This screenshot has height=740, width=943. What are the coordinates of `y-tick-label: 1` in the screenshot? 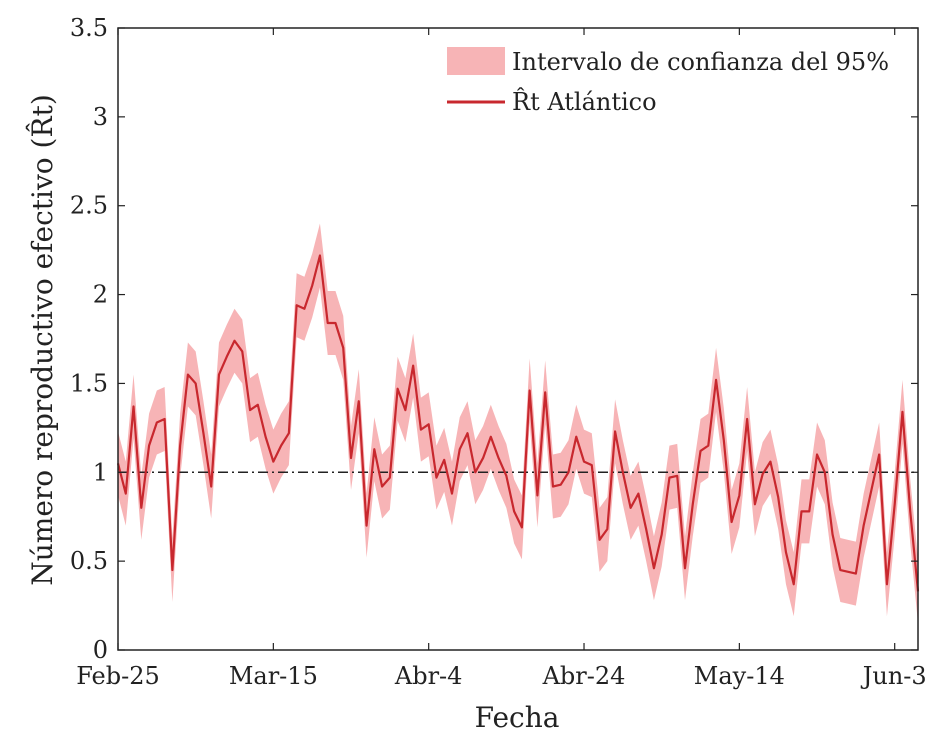 It's located at (100, 472).